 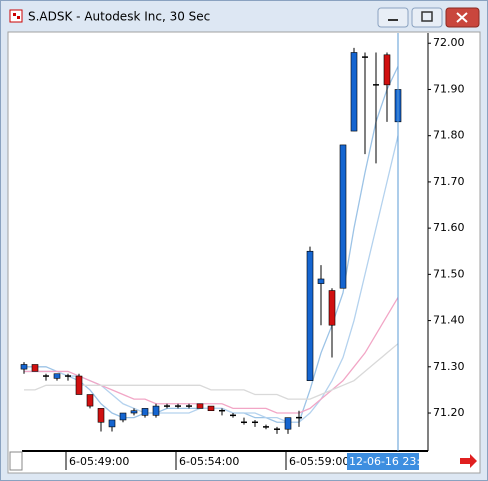 I want to click on window-title: S.ADSK - Autodesk Inc, 30 Sec, so click(x=119, y=17).